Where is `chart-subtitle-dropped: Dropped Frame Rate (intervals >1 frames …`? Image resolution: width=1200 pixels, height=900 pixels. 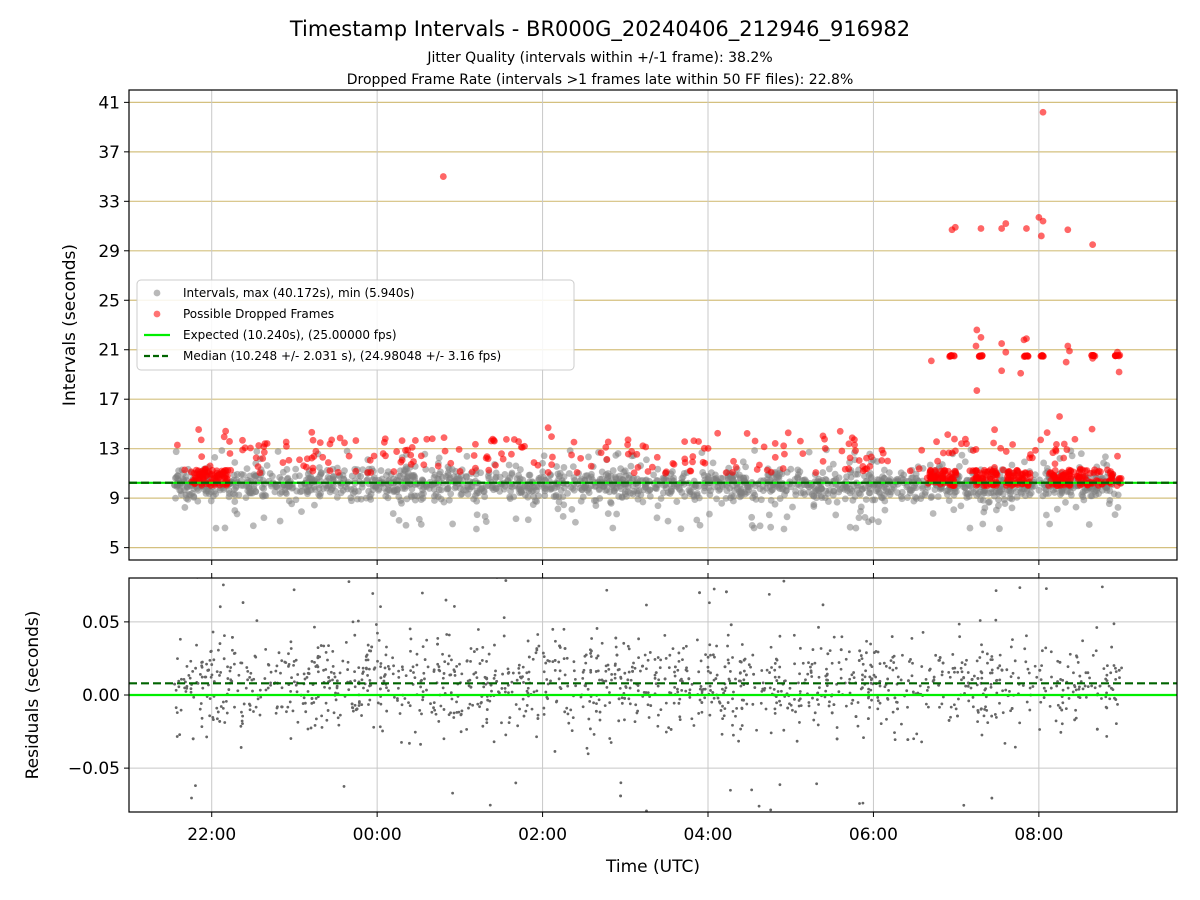 chart-subtitle-dropped: Dropped Frame Rate (intervals >1 frames … is located at coordinates (600, 80).